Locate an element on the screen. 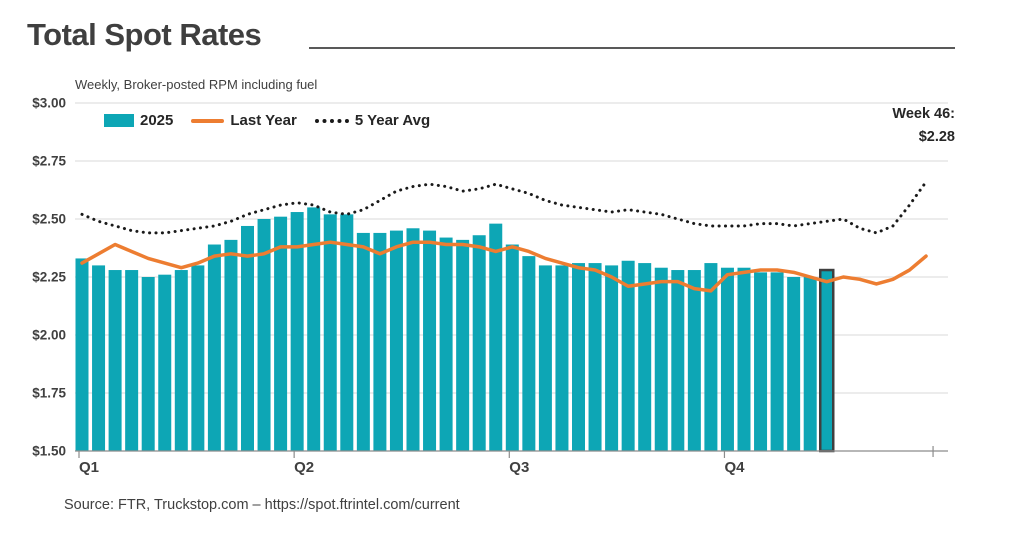 The image size is (1024, 533). page-title: Total Spot Rates is located at coordinates (144, 34).